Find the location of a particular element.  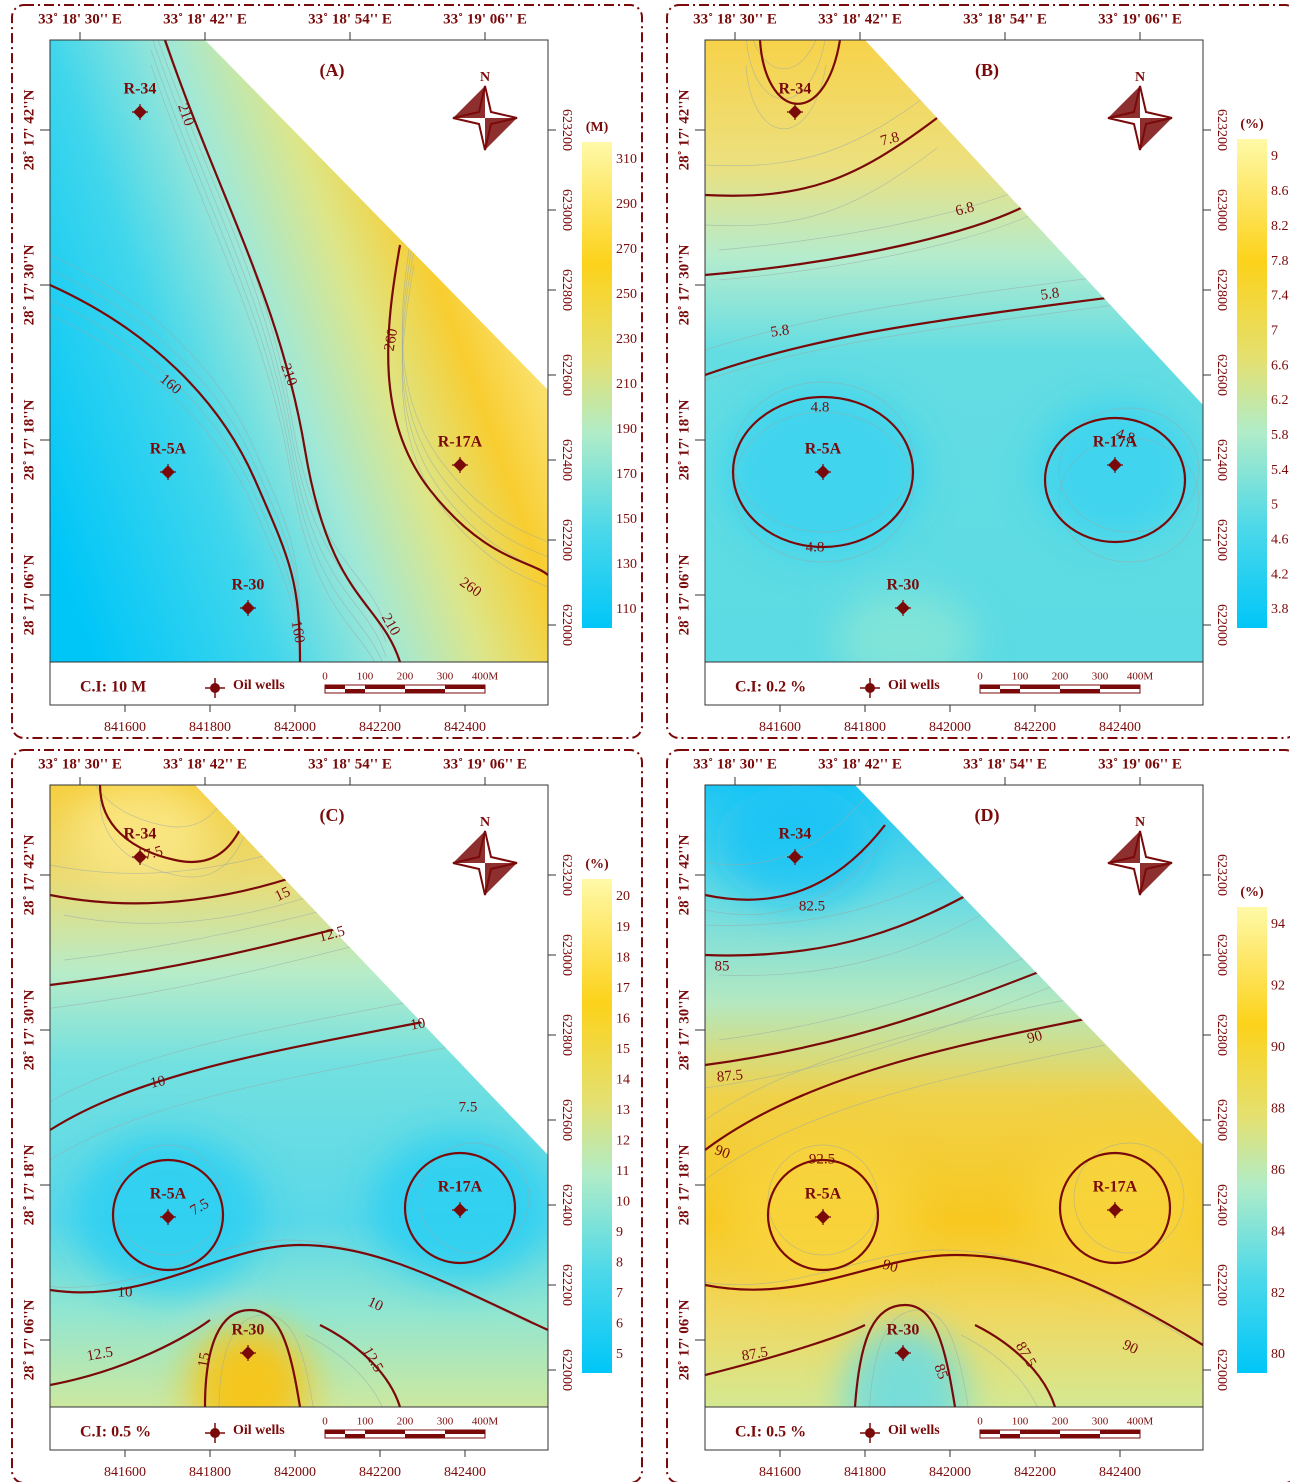

colorbar-tick: 92 is located at coordinates (1278, 986).